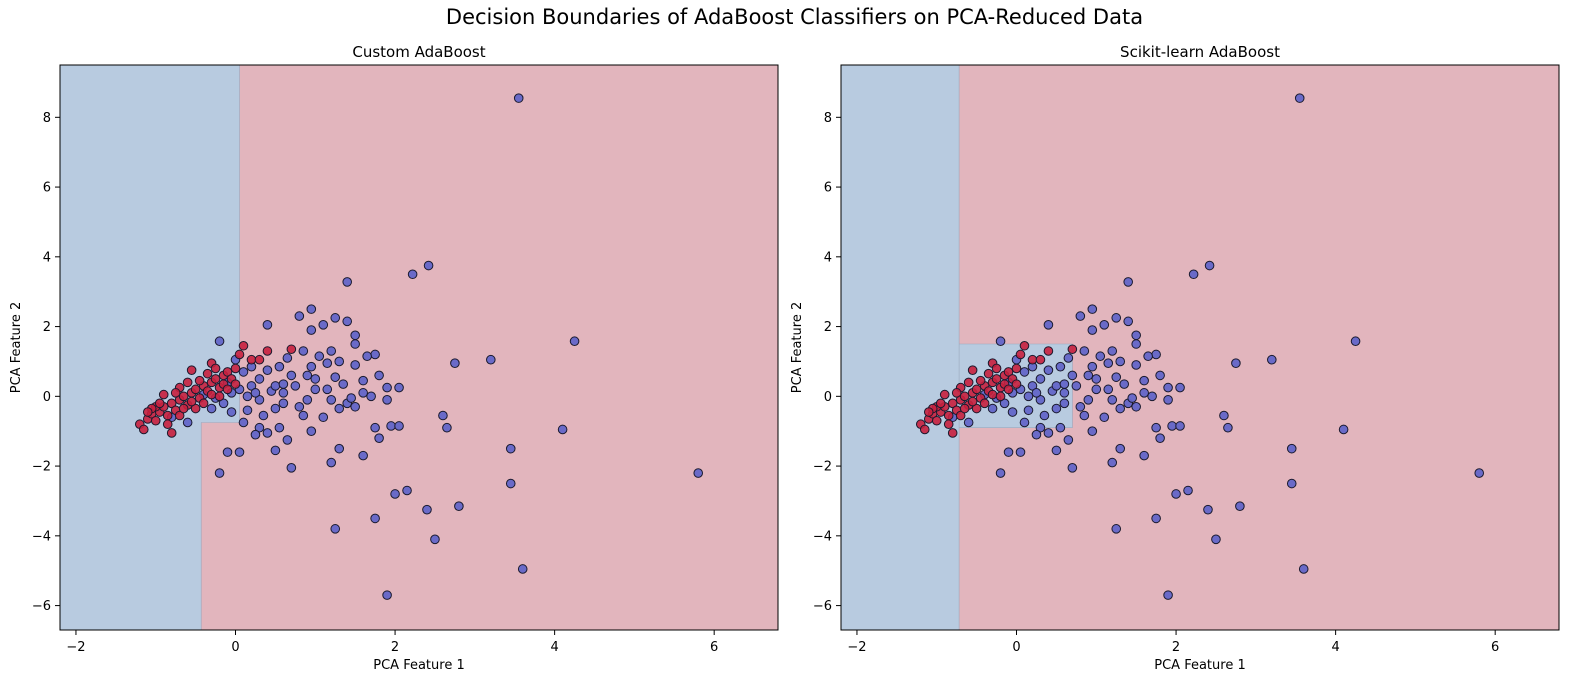 This screenshot has height=691, width=1589. I want to click on y-tick-label: −2, so click(41, 467).